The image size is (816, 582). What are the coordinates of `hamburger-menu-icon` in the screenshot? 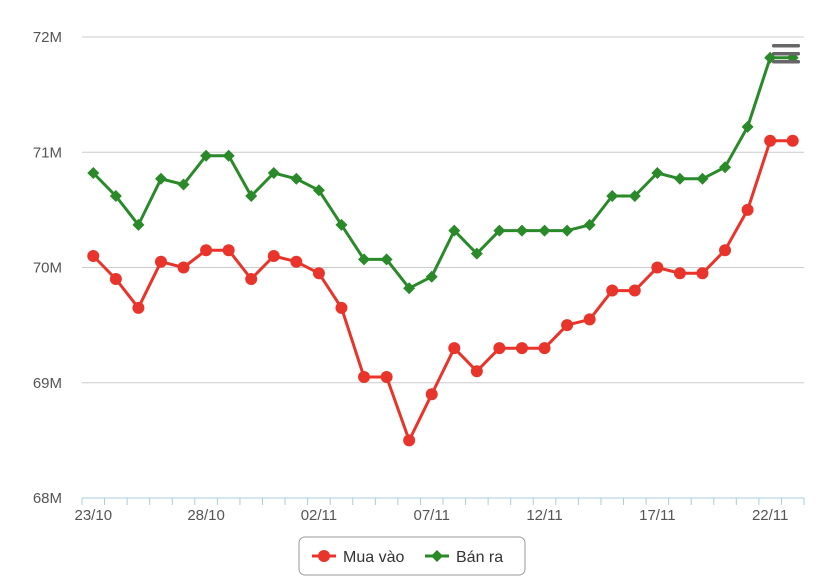 It's located at (786, 54).